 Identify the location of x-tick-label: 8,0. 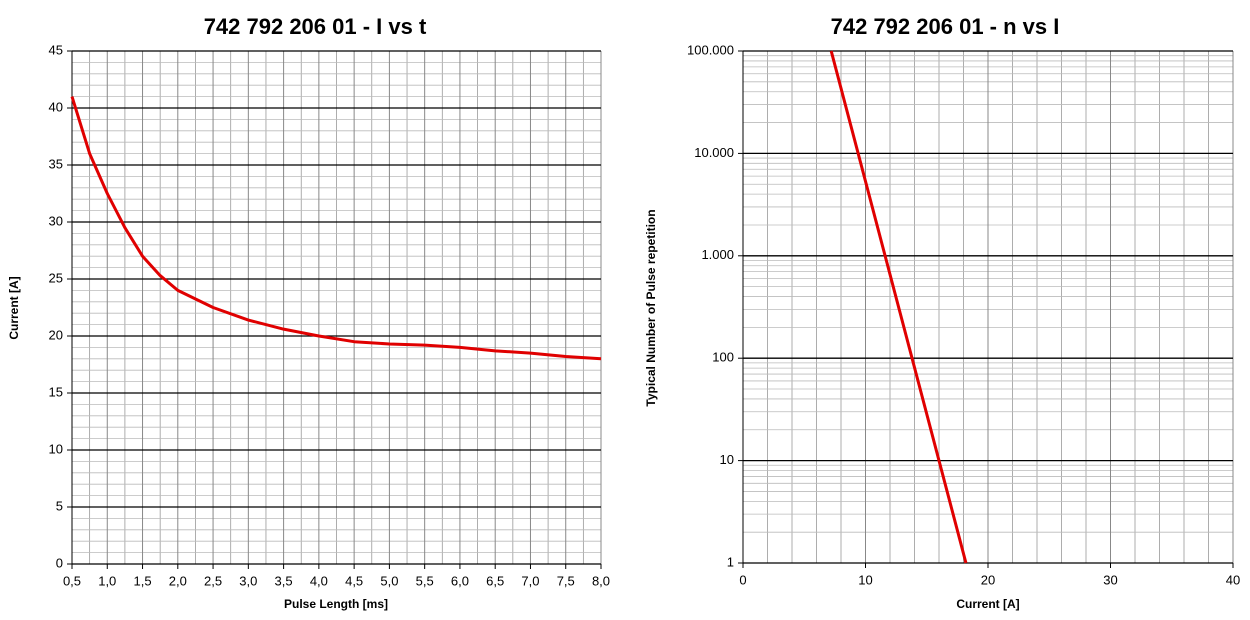
(601, 580).